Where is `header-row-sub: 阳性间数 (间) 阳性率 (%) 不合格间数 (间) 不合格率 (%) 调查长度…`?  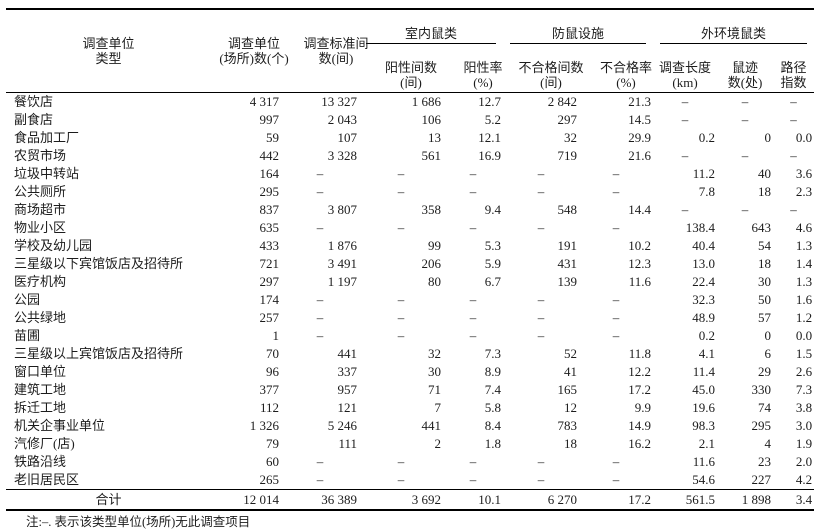 header-row-sub: 阳性间数 (间) 阳性率 (%) 不合格间数 (间) 不合格率 (%) 调查长度… is located at coordinates (410, 76).